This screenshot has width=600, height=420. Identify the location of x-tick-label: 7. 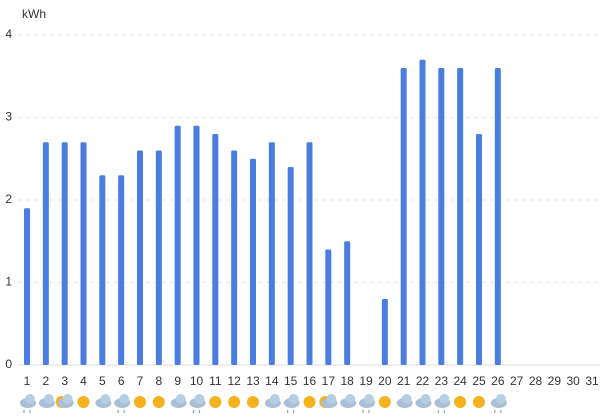
(140, 381).